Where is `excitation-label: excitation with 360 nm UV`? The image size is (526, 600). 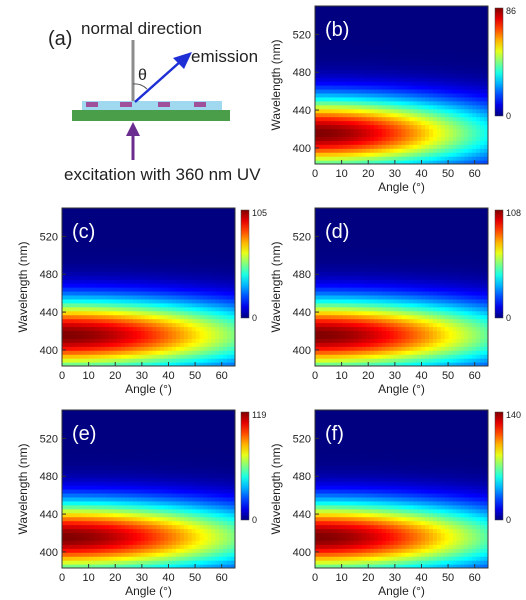
excitation-label: excitation with 360 nm UV is located at coordinates (162, 174).